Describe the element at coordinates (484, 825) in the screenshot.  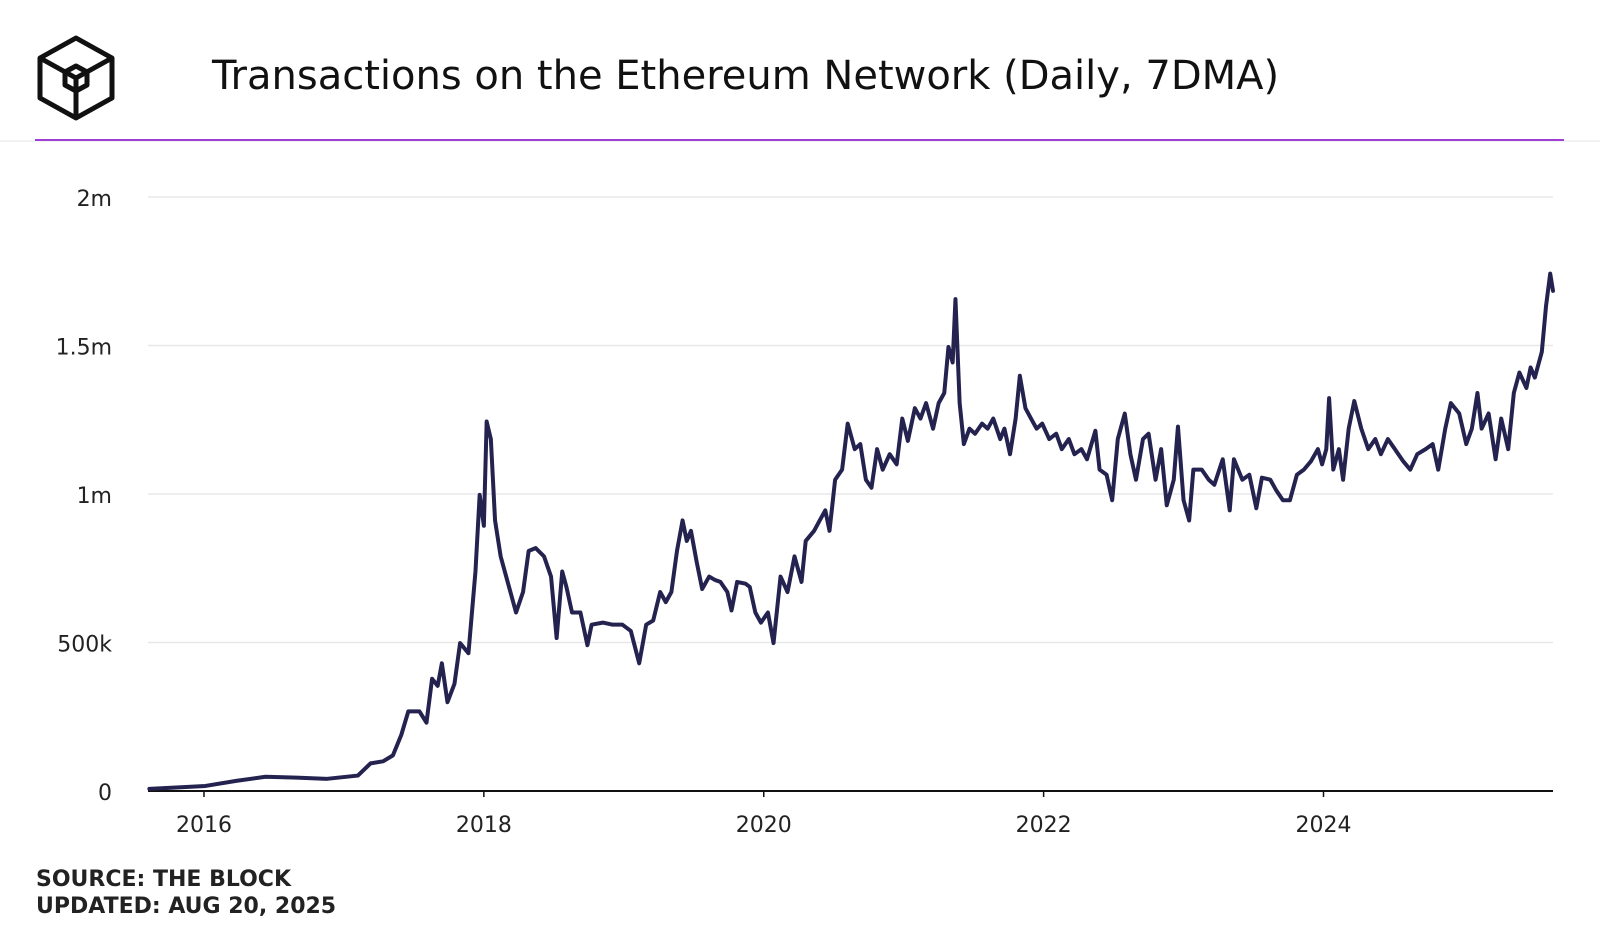
I see `x-tick-label: 2018` at that location.